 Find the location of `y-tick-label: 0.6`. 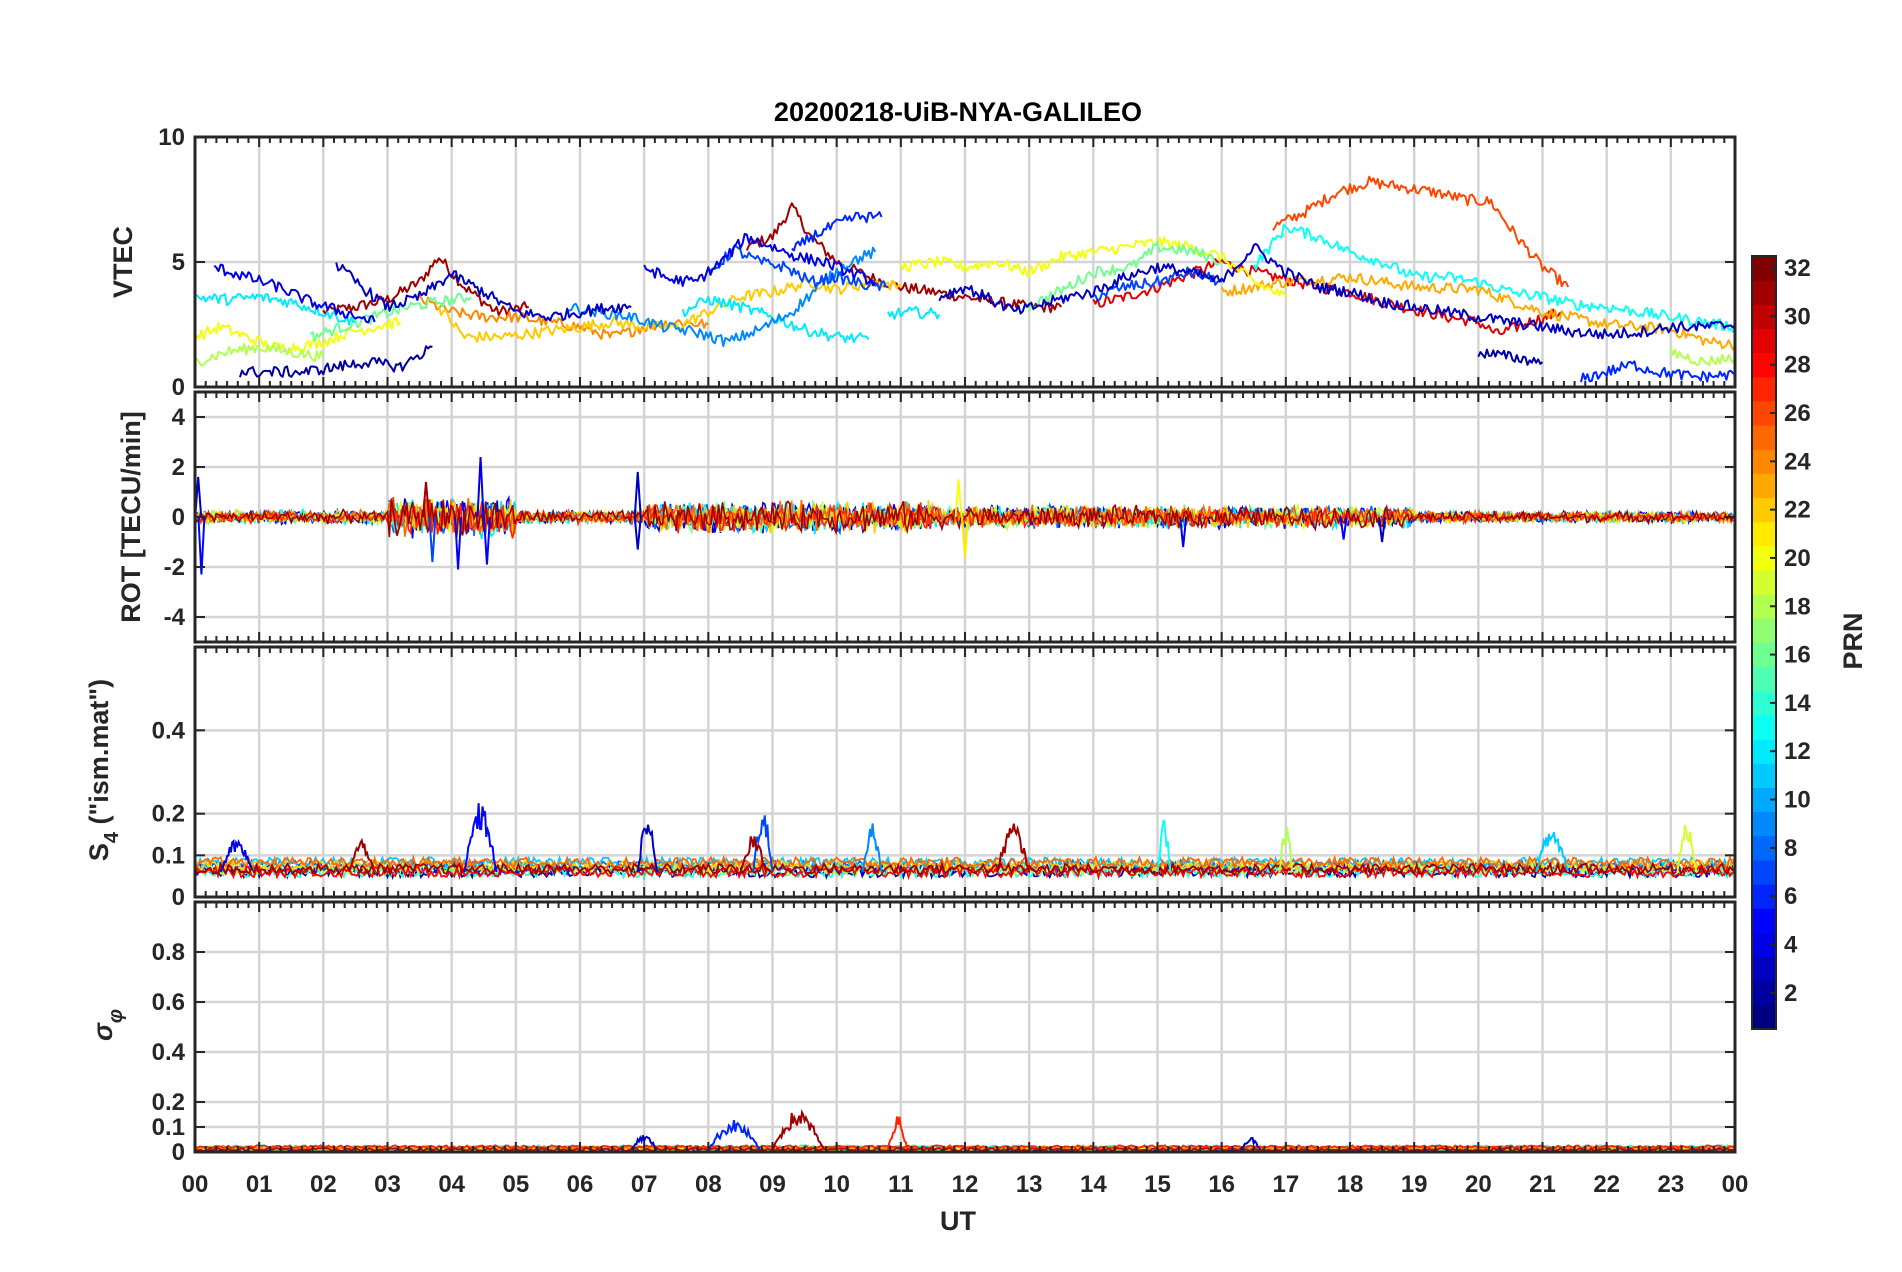

y-tick-label: 0.6 is located at coordinates (168, 1002).